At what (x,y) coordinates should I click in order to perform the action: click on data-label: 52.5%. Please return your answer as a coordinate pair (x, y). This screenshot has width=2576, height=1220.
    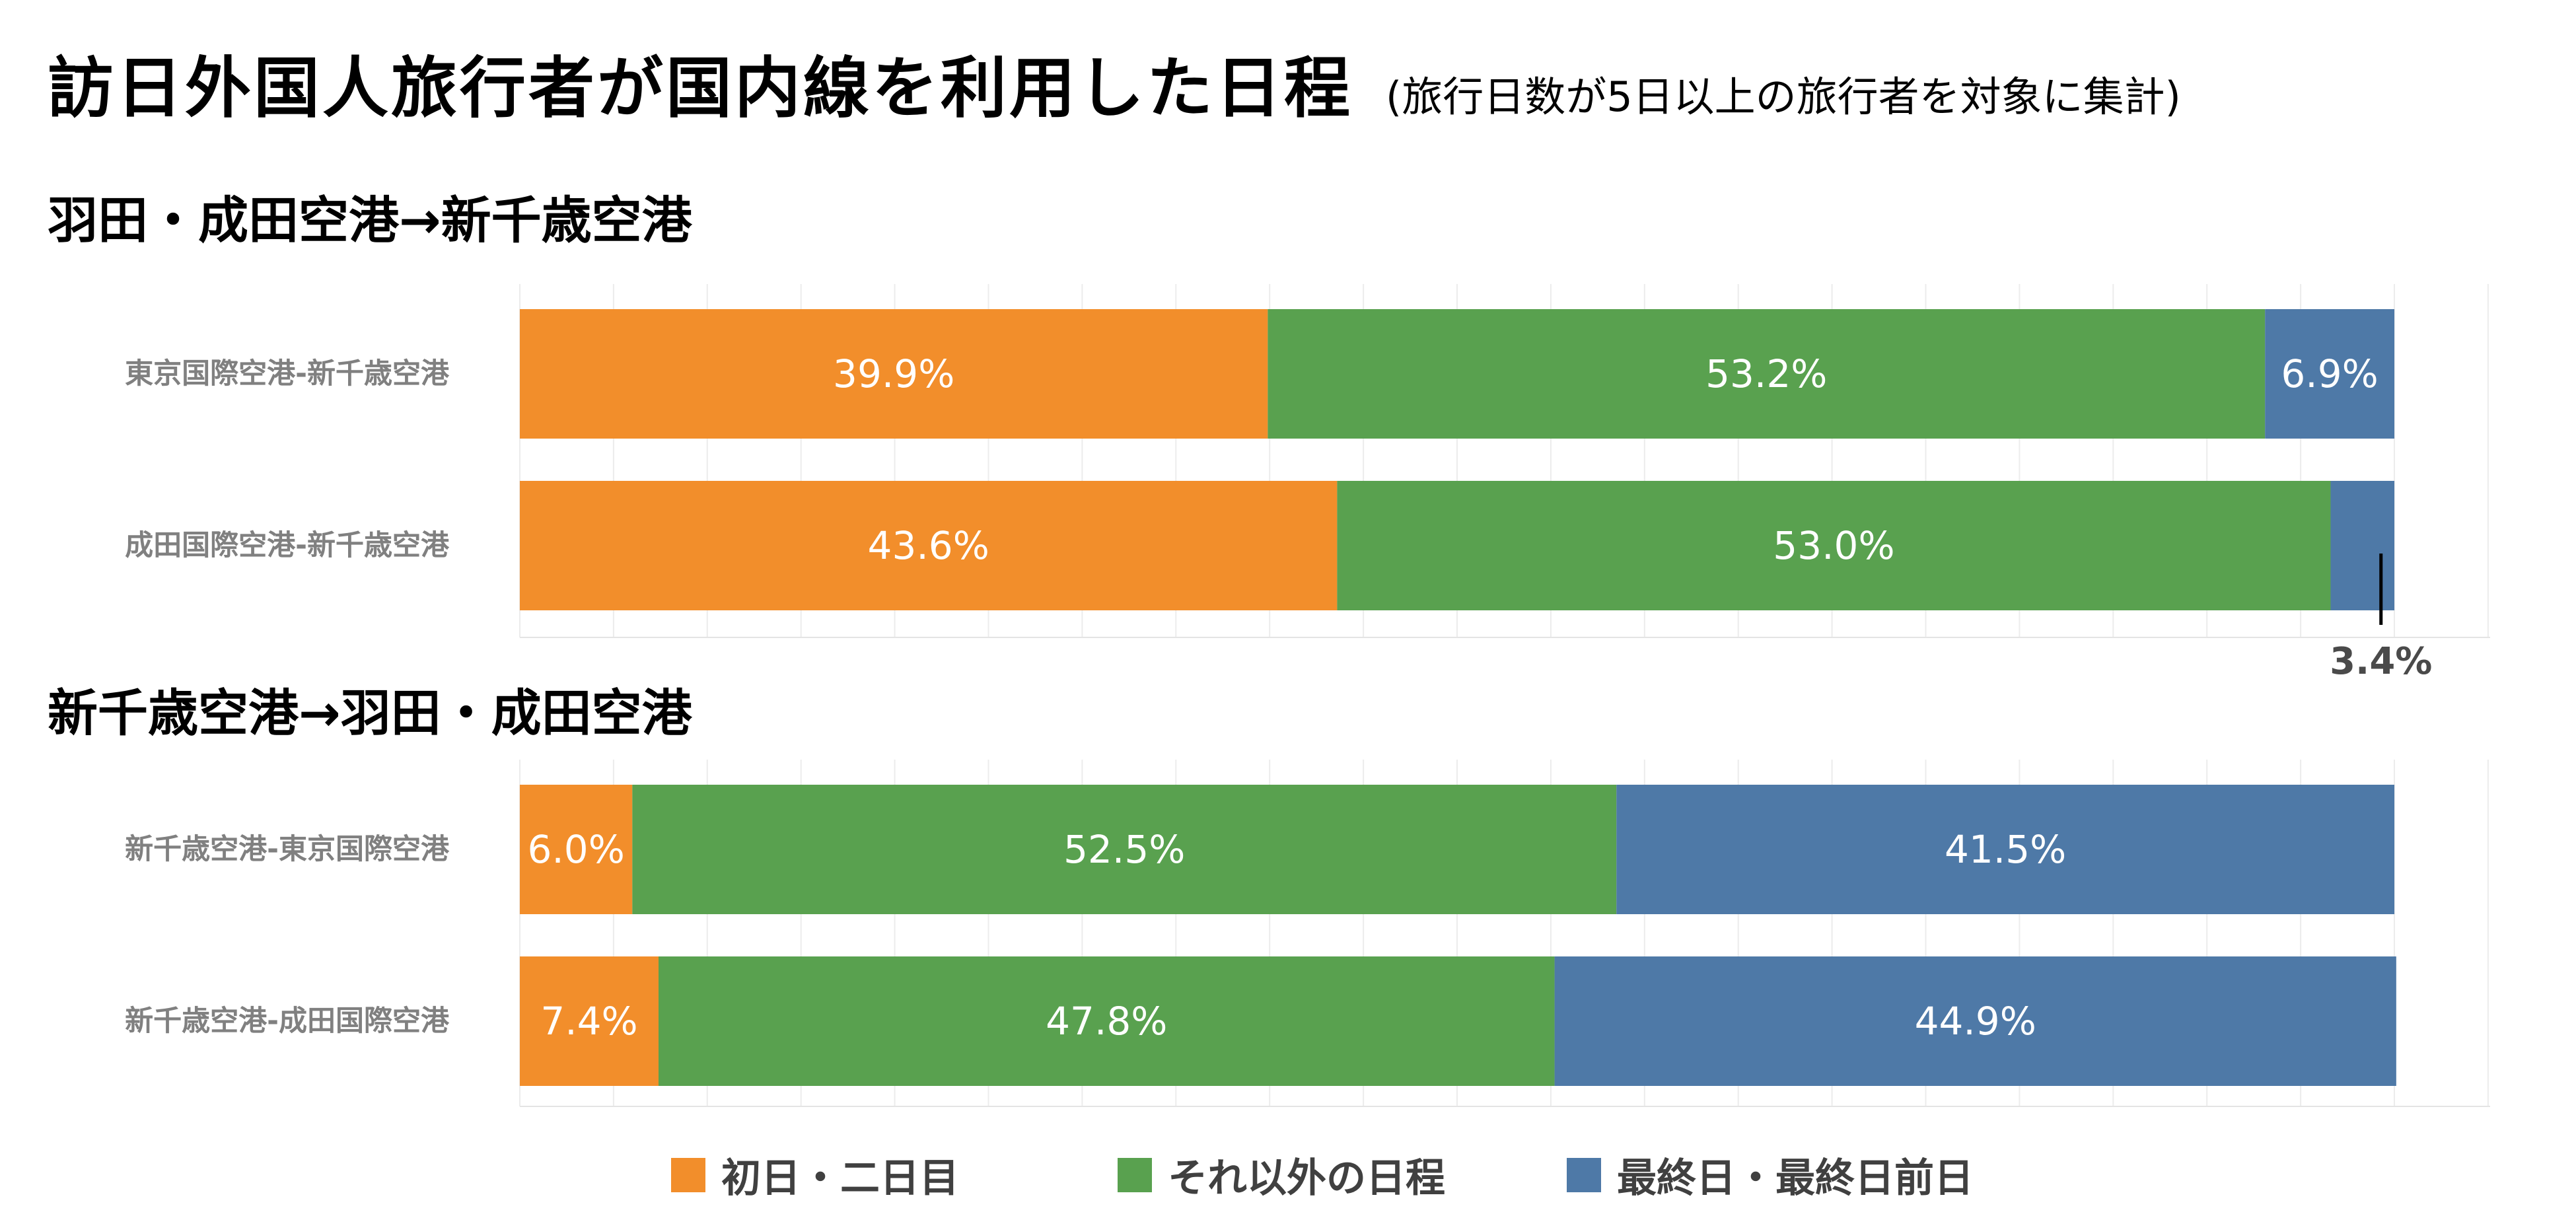
    Looking at the image, I should click on (1124, 850).